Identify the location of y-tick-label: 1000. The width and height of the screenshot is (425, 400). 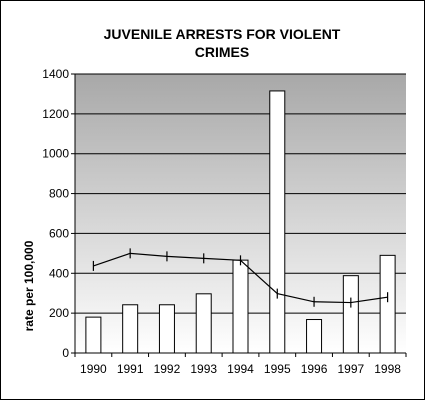
(55, 154).